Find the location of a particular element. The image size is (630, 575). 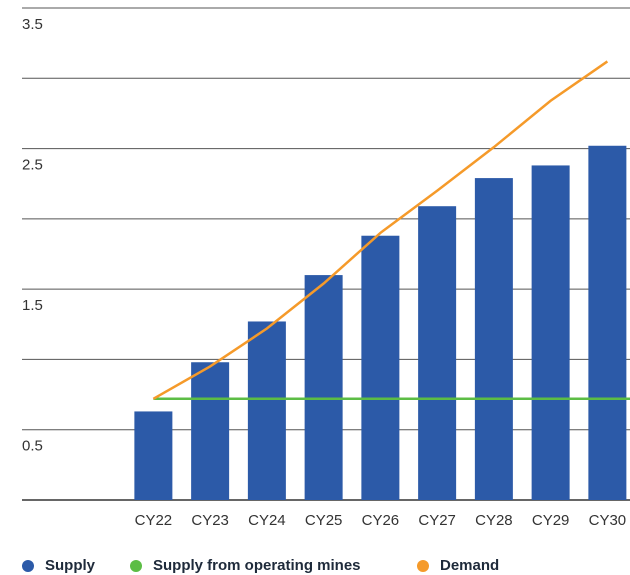

x-tick-label: CY26 is located at coordinates (381, 520).